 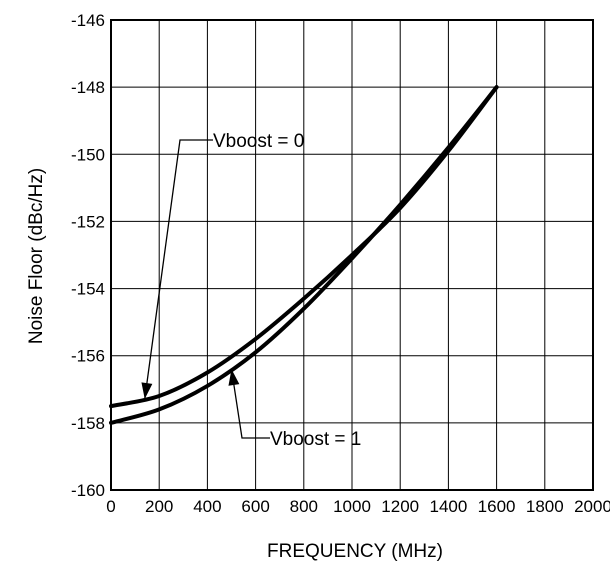 What do you see at coordinates (88, 87) in the screenshot?
I see `y-tick-label: -148` at bounding box center [88, 87].